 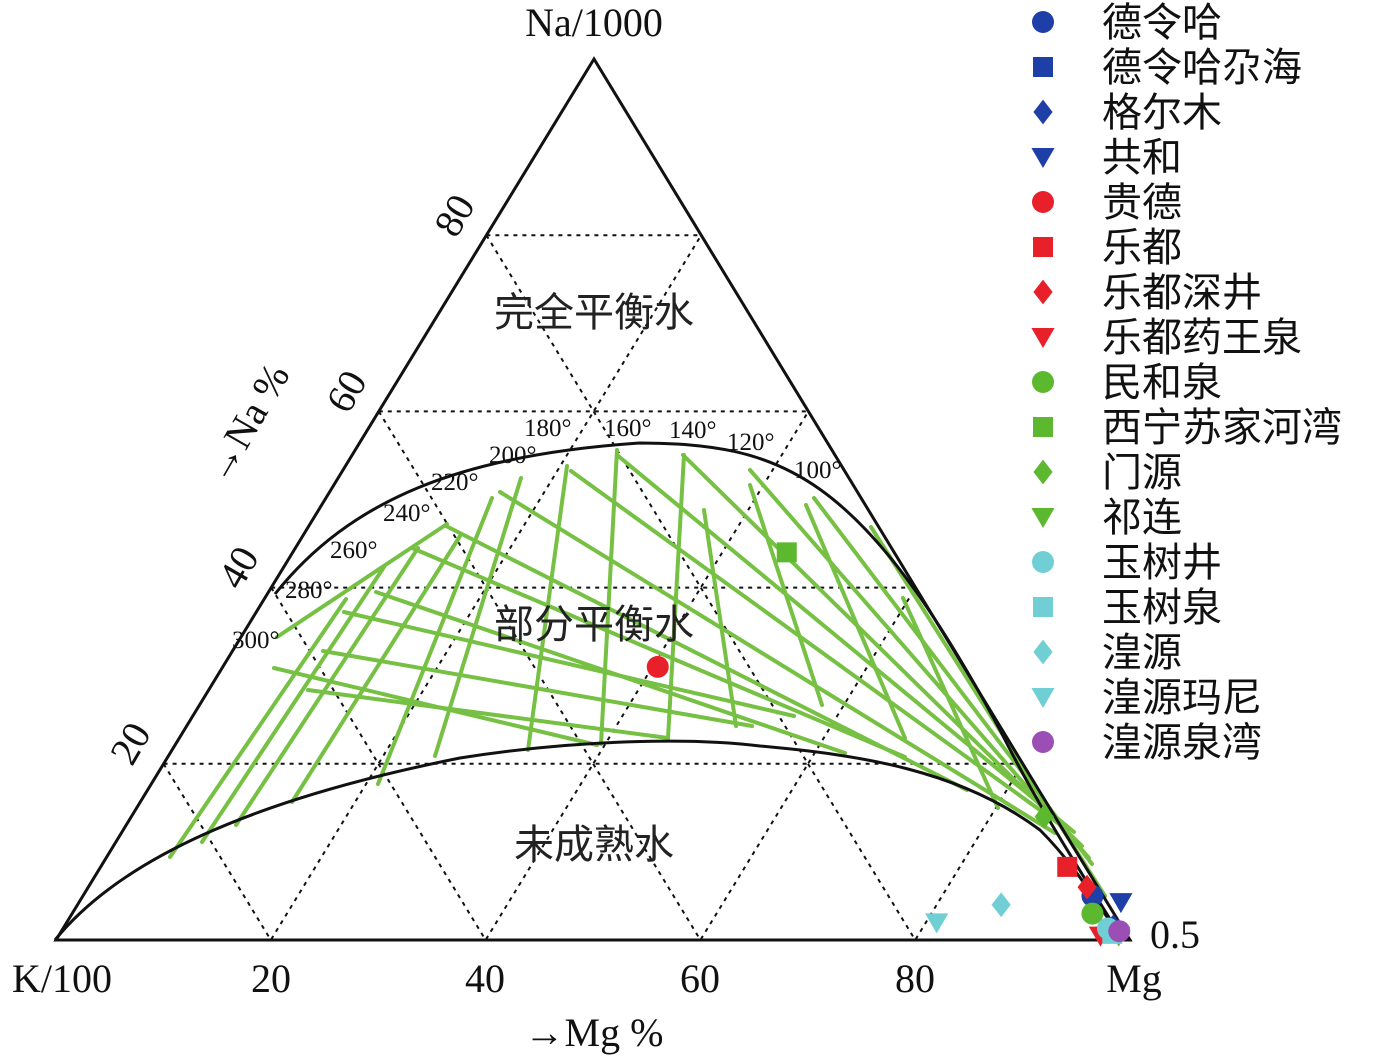 What do you see at coordinates (915, 978) in the screenshot?
I see `bottom-tick-80: 80` at bounding box center [915, 978].